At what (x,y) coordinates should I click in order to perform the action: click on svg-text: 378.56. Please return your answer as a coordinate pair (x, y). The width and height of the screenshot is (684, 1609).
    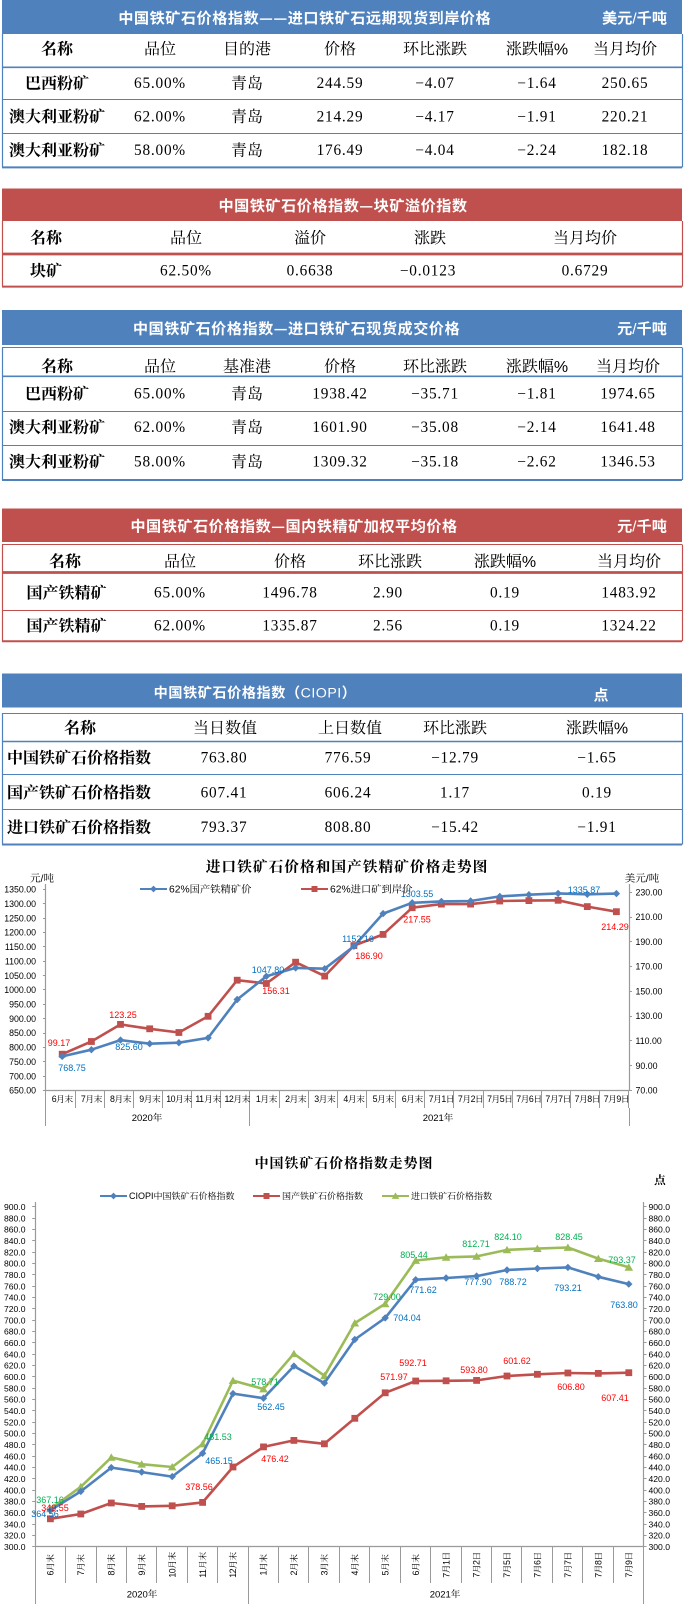
    Looking at the image, I should click on (199, 1487).